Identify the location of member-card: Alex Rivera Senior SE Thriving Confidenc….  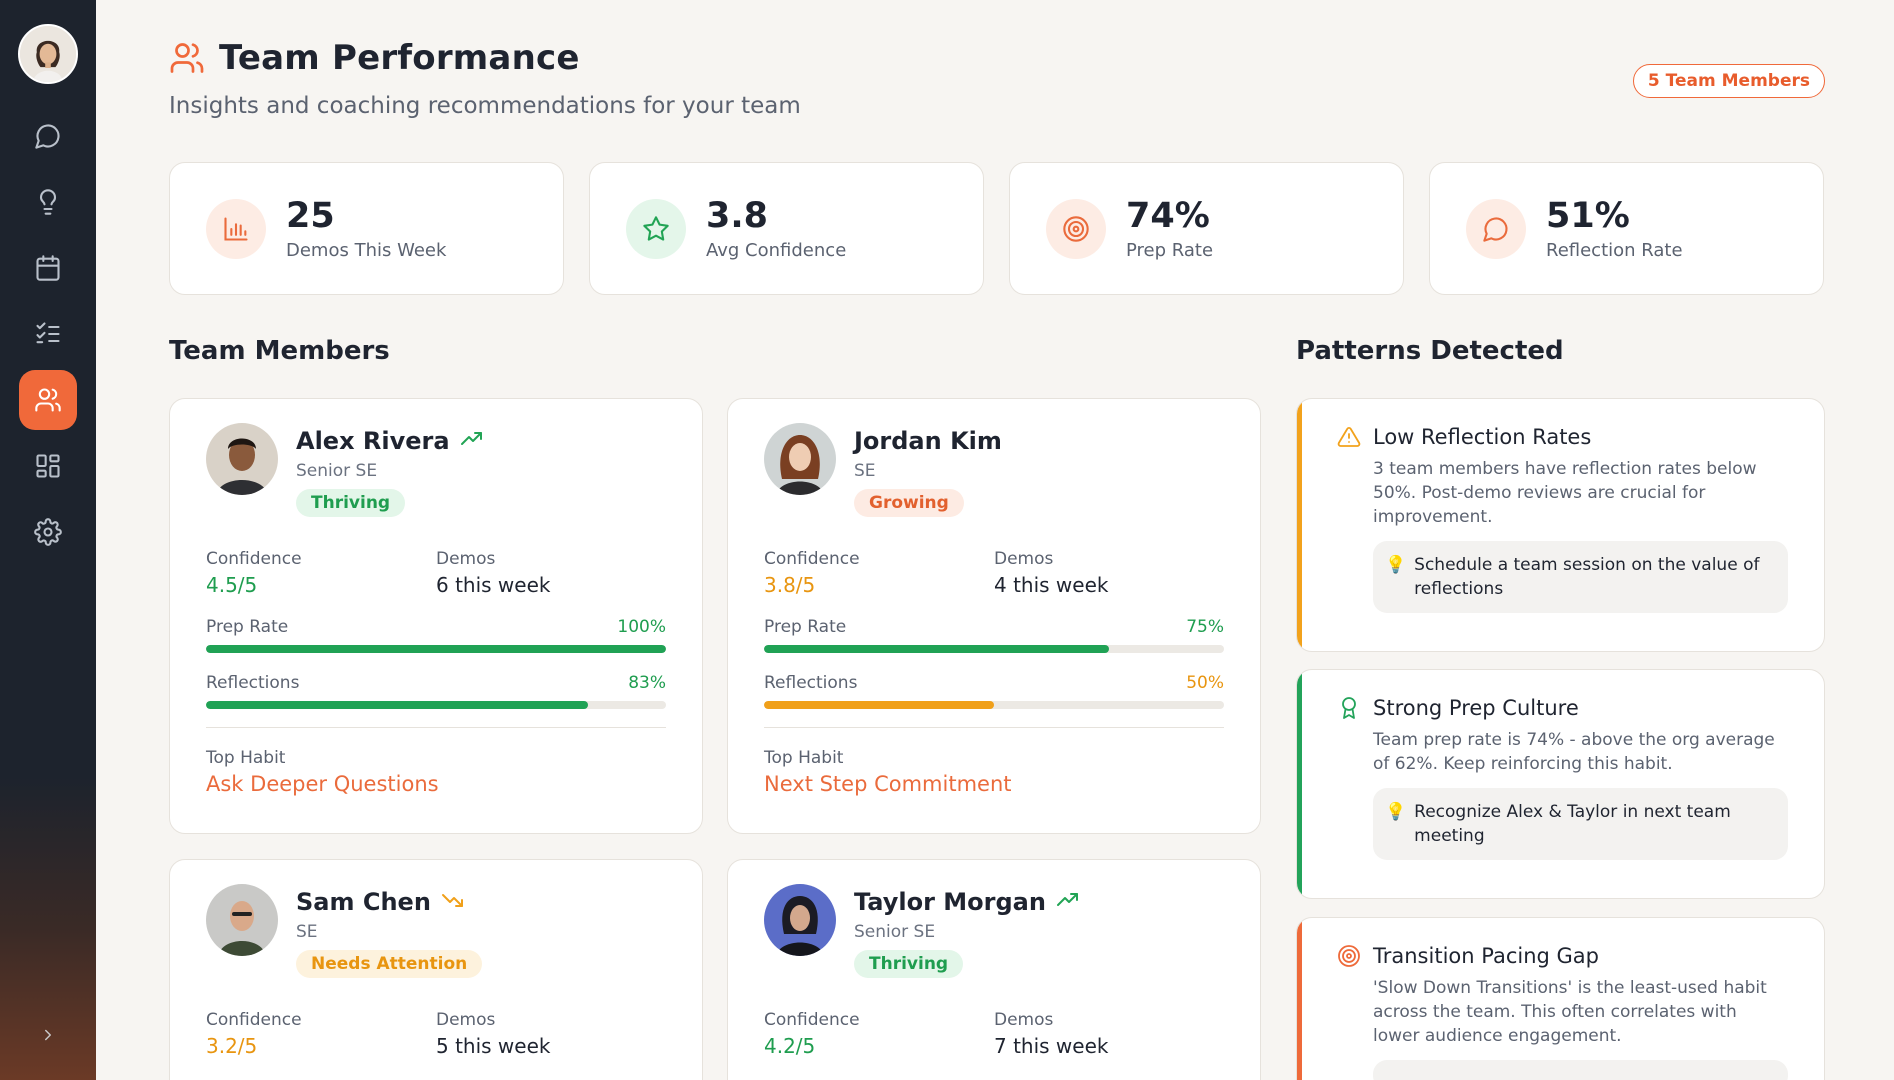
(436, 616).